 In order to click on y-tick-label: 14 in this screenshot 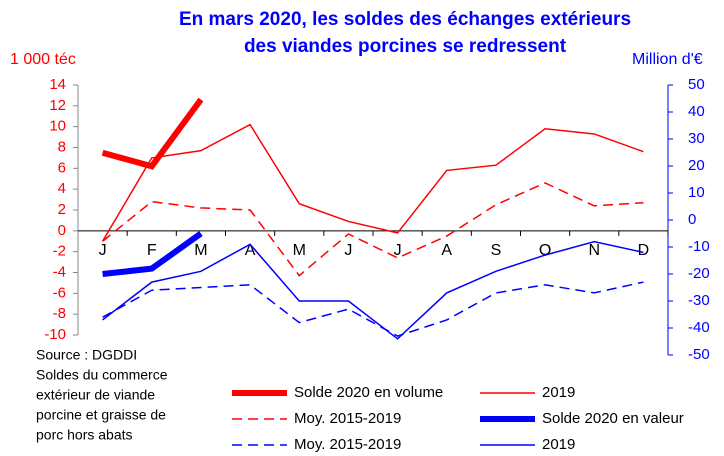, I will do `click(57, 84)`.